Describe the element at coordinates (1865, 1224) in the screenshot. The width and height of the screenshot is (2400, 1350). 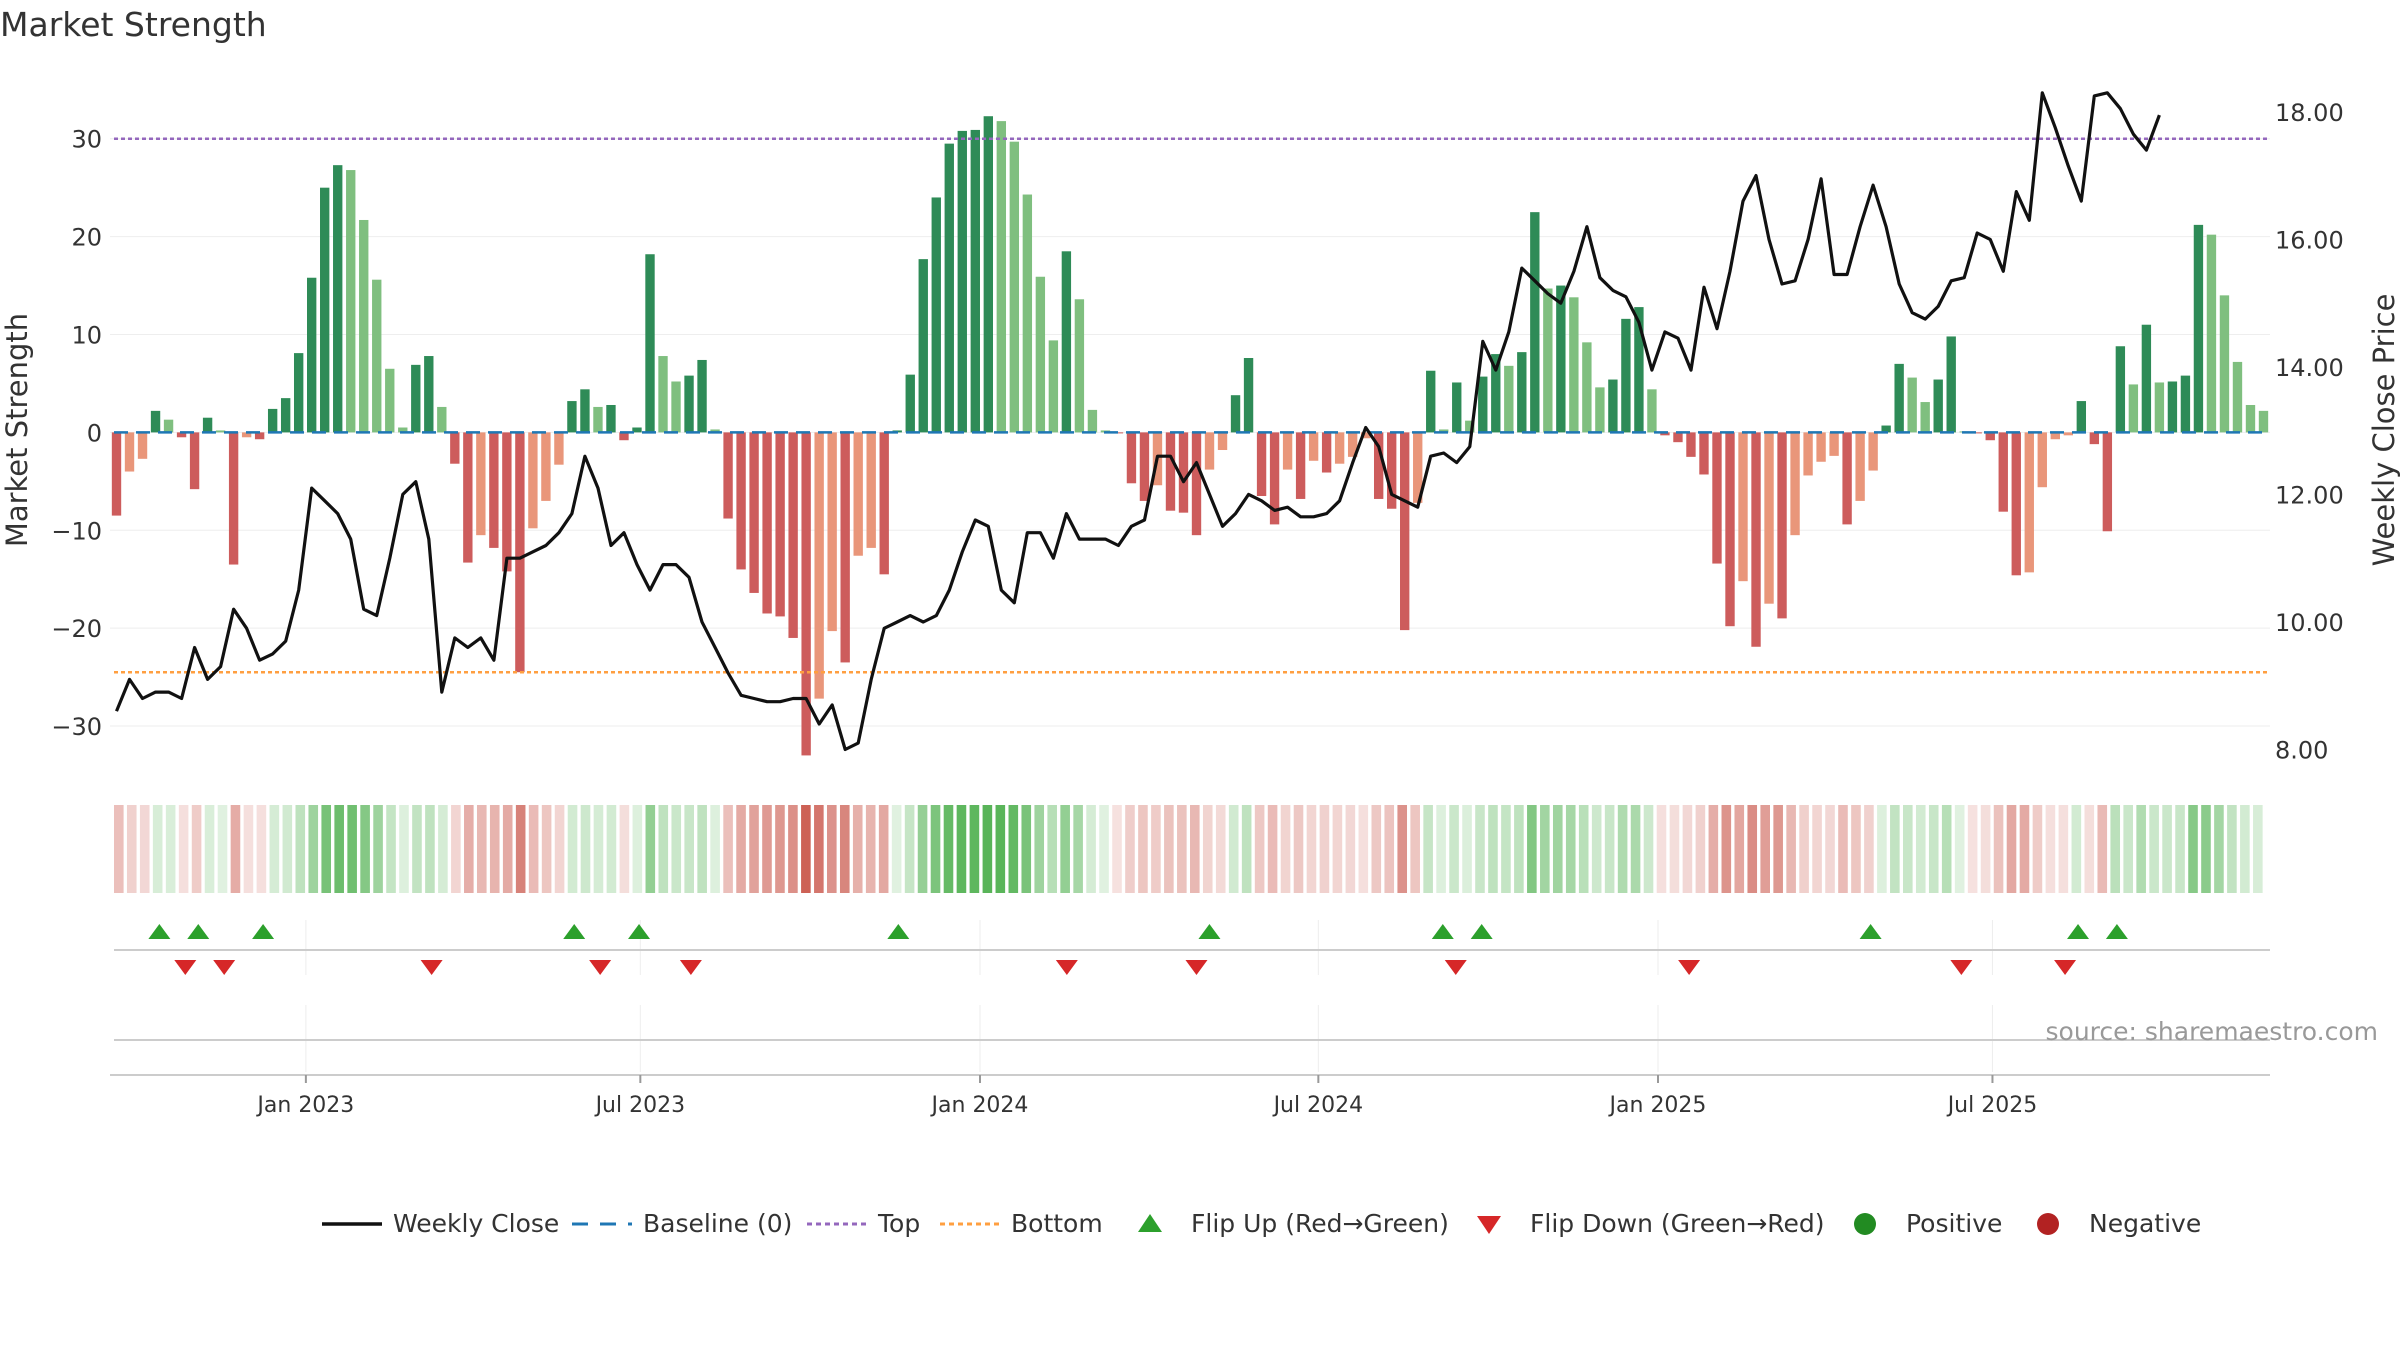
I see `legend-positive-swatch` at that location.